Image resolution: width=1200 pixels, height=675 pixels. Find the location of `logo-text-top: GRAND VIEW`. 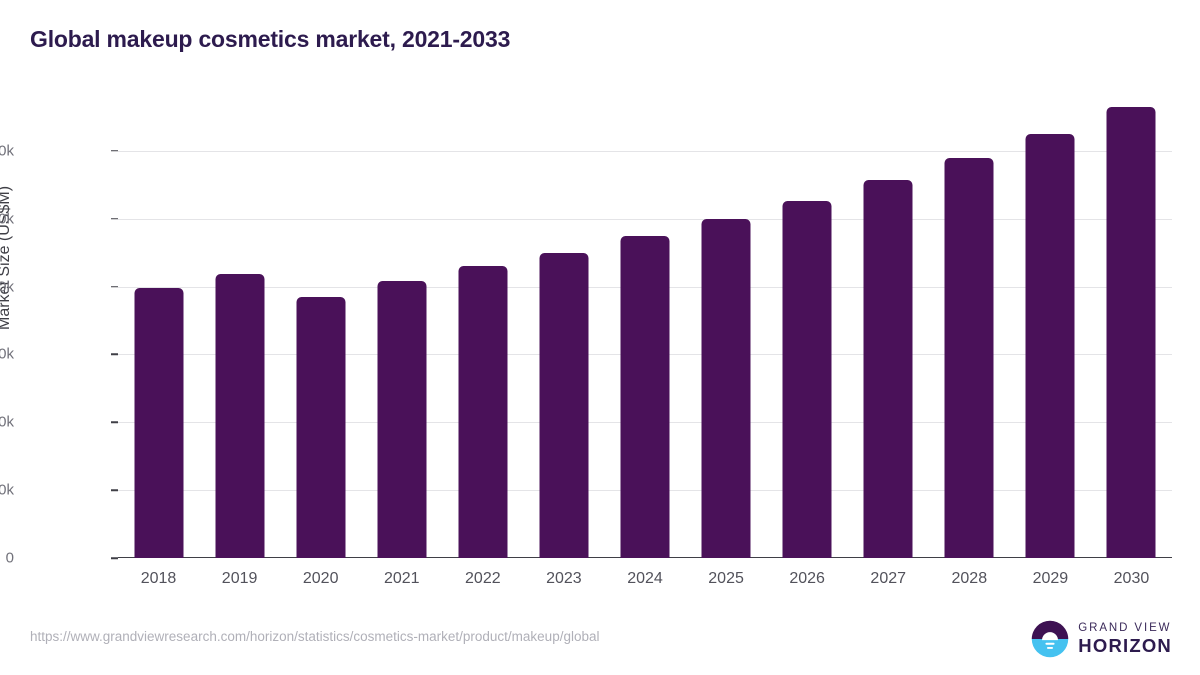

logo-text-top: GRAND VIEW is located at coordinates (1125, 627).